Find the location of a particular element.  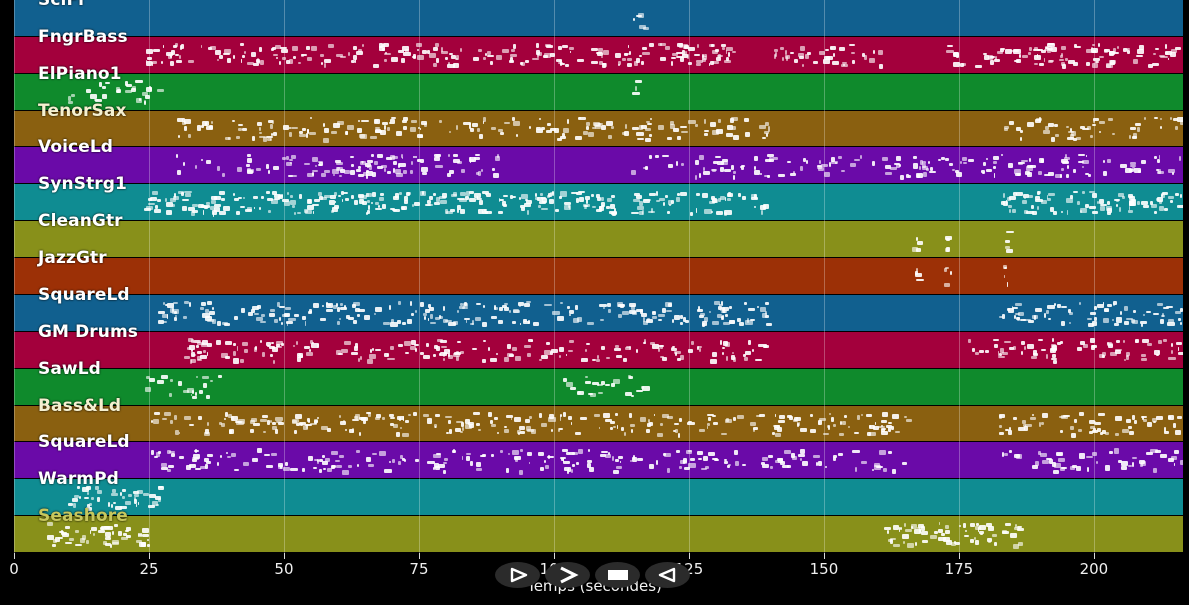

transport-controls is located at coordinates (592, 575).